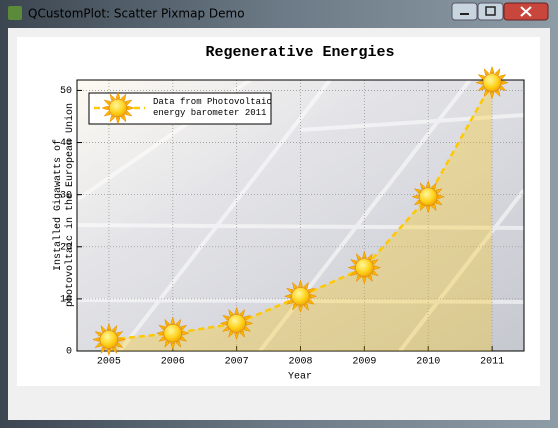  Describe the element at coordinates (66, 195) in the screenshot. I see `y-tick-label: 30` at that location.